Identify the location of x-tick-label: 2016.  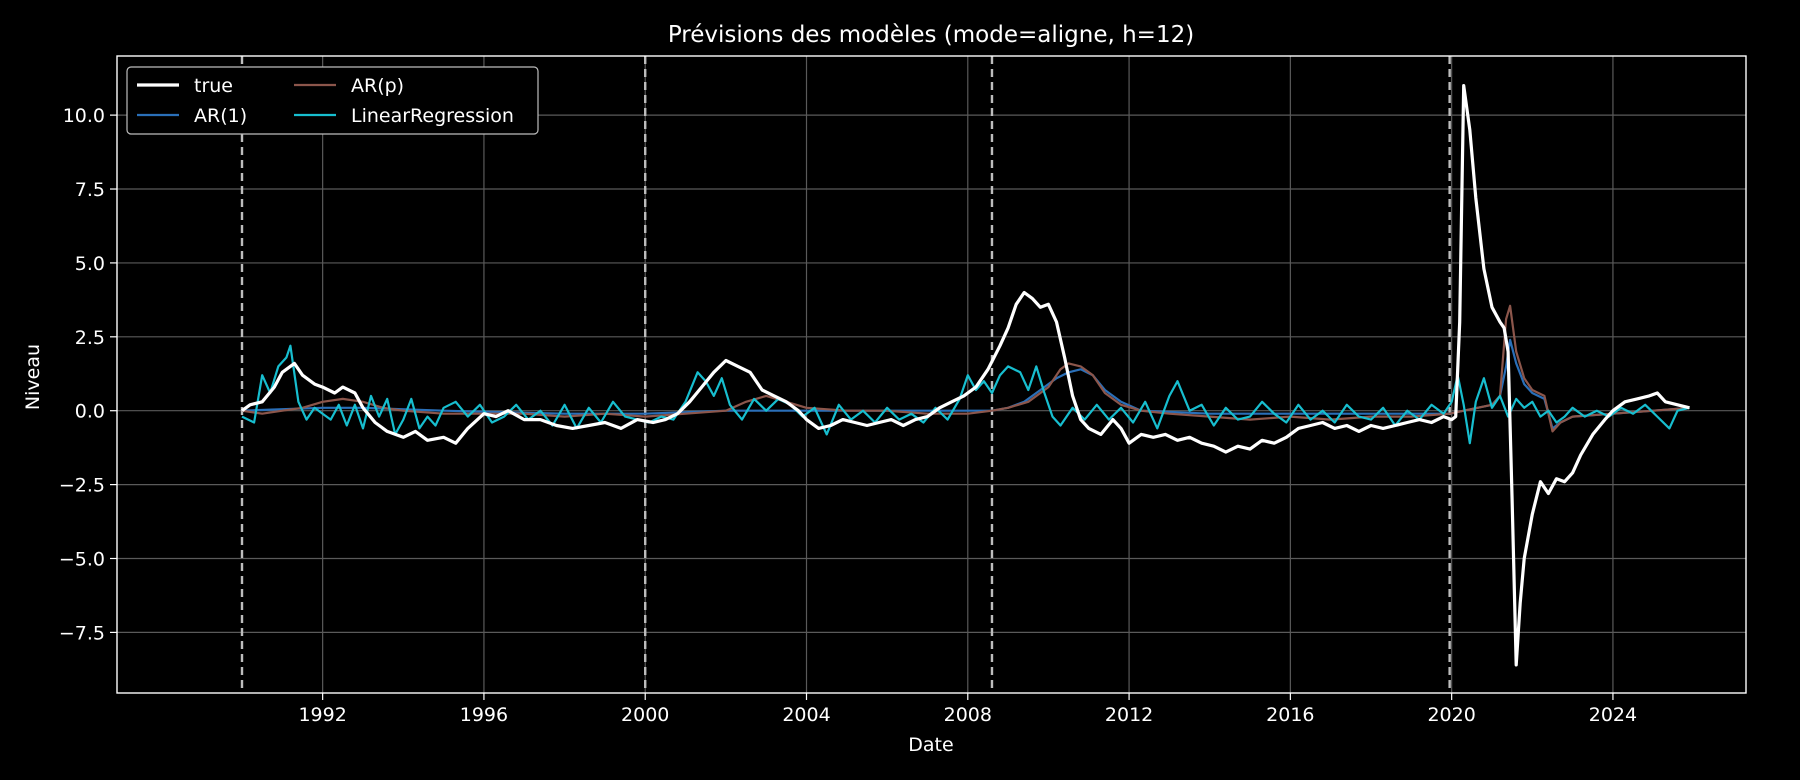
(1290, 715).